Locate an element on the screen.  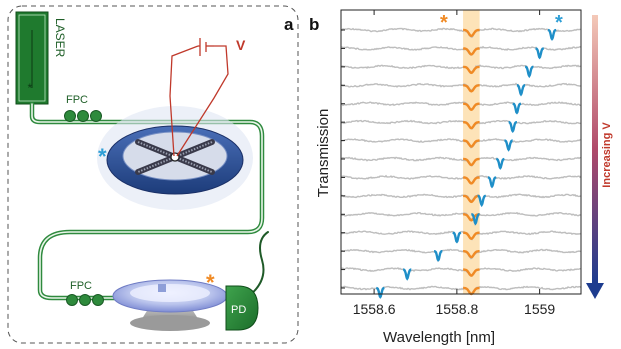
orange-marker-a: * is located at coordinates (210, 282).